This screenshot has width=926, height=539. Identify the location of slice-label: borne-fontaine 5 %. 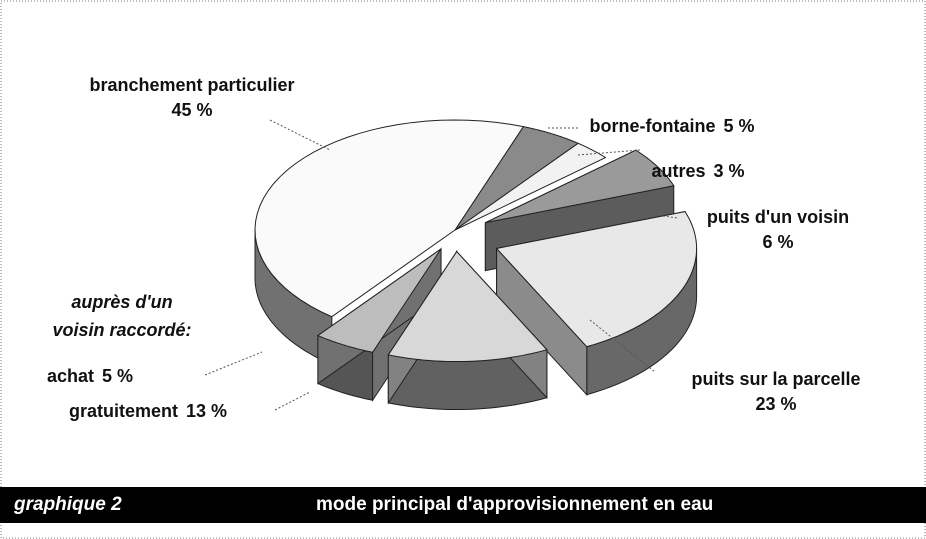
(671, 126).